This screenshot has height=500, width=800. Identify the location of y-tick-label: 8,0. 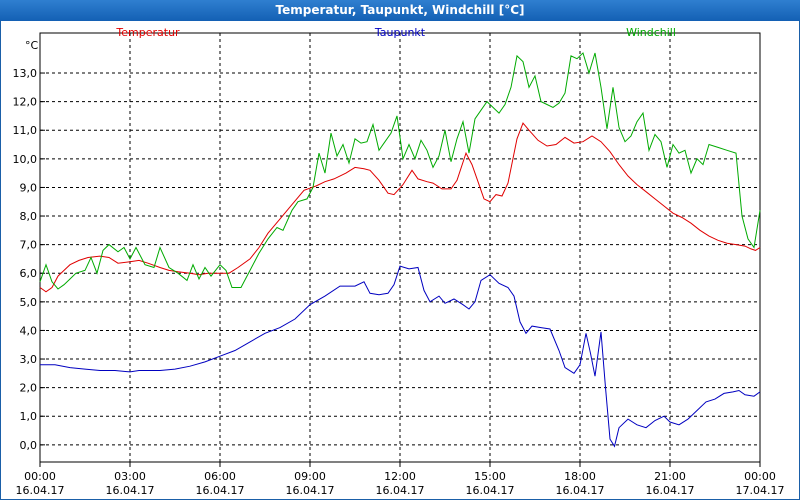
(29, 216).